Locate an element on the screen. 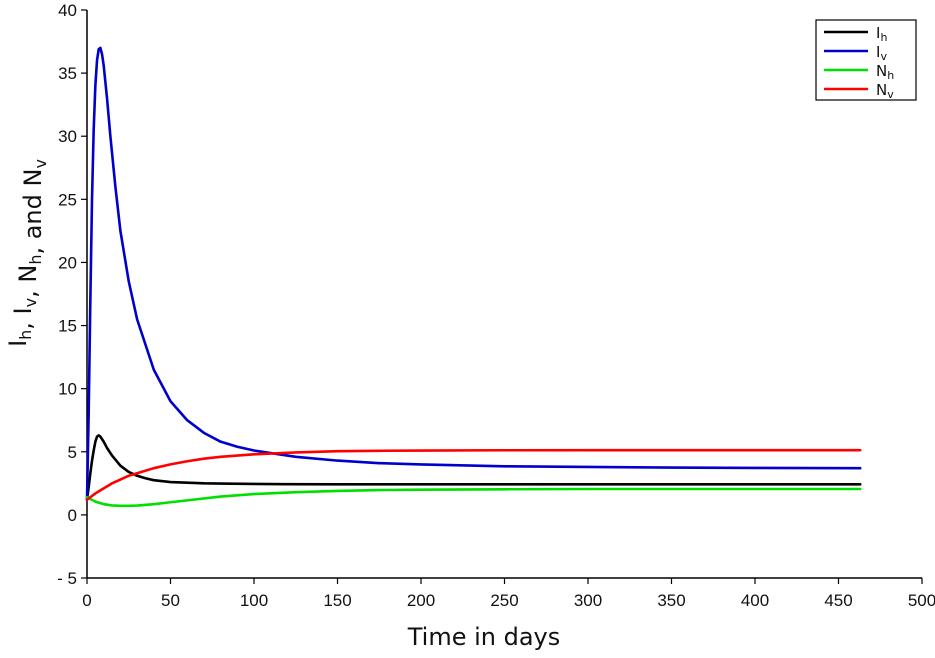 This screenshot has height=658, width=935. x-tick-label: 350 is located at coordinates (671, 600).